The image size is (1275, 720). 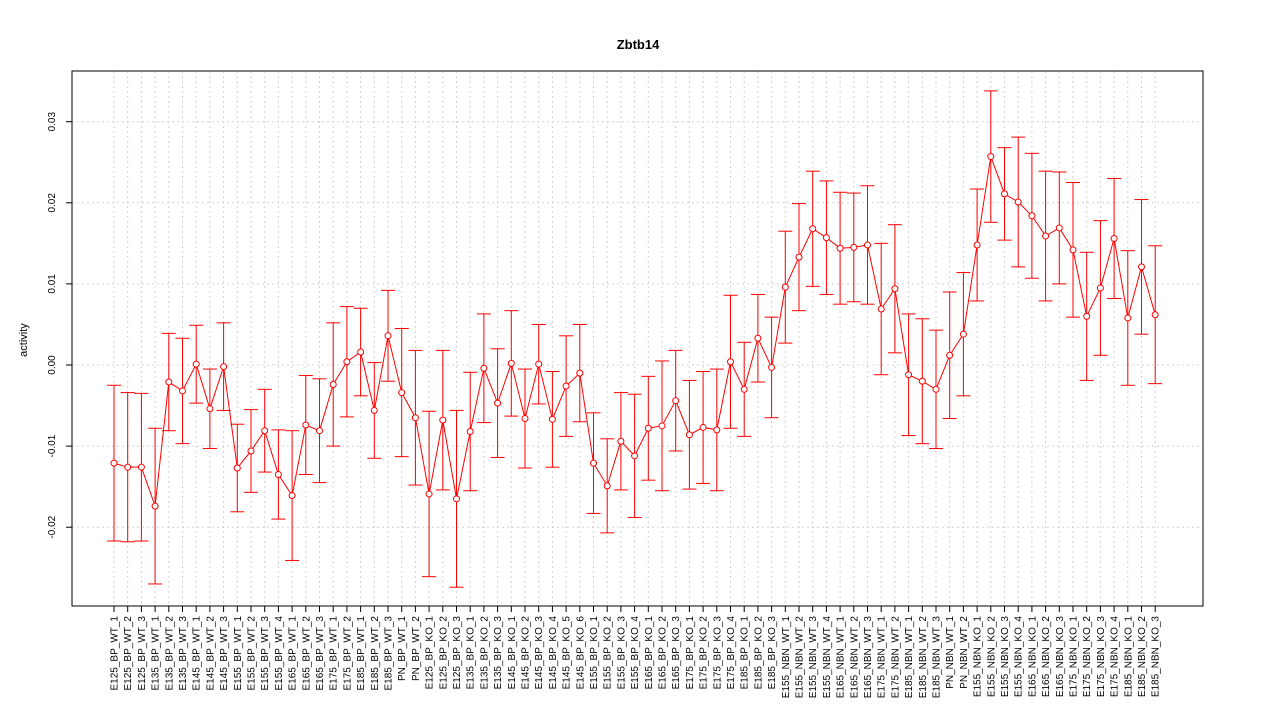 I want to click on x-tick-label: E175_NBN_WT_1, so click(x=882, y=657).